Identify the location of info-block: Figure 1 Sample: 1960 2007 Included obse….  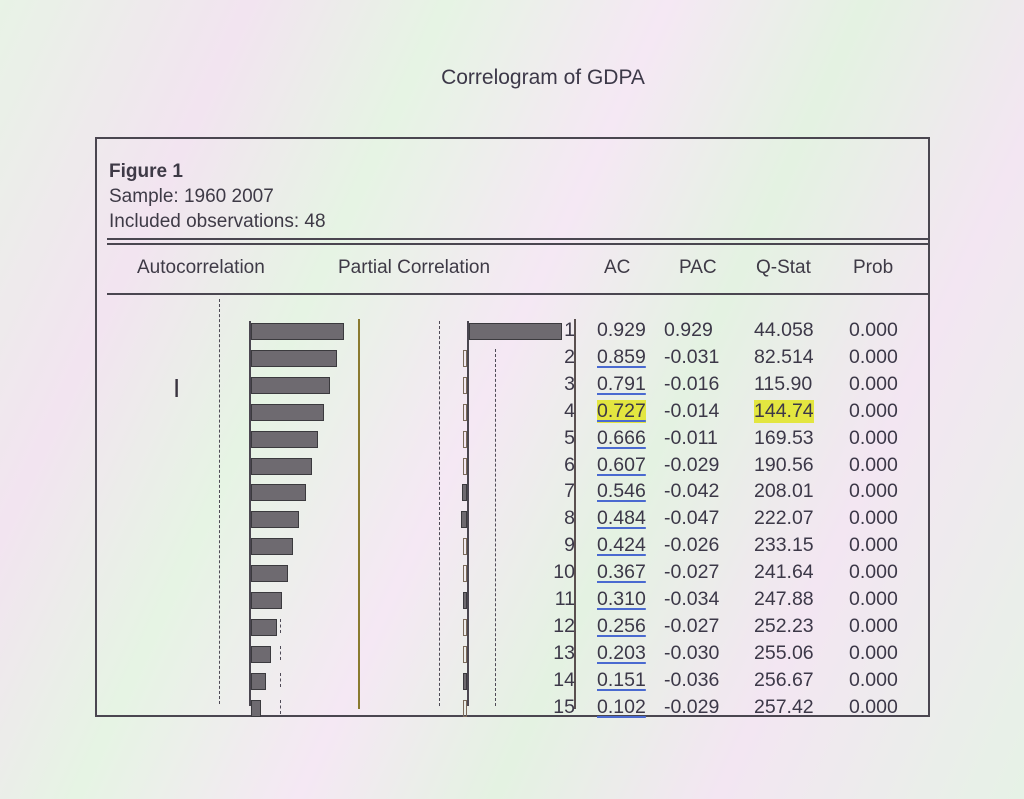
(217, 196).